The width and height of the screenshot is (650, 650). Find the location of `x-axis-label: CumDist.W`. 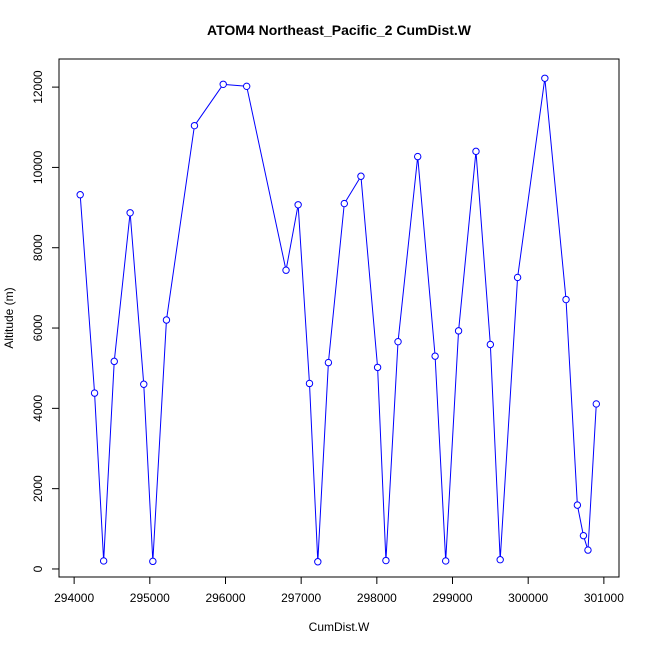

x-axis-label: CumDist.W is located at coordinates (339, 627).